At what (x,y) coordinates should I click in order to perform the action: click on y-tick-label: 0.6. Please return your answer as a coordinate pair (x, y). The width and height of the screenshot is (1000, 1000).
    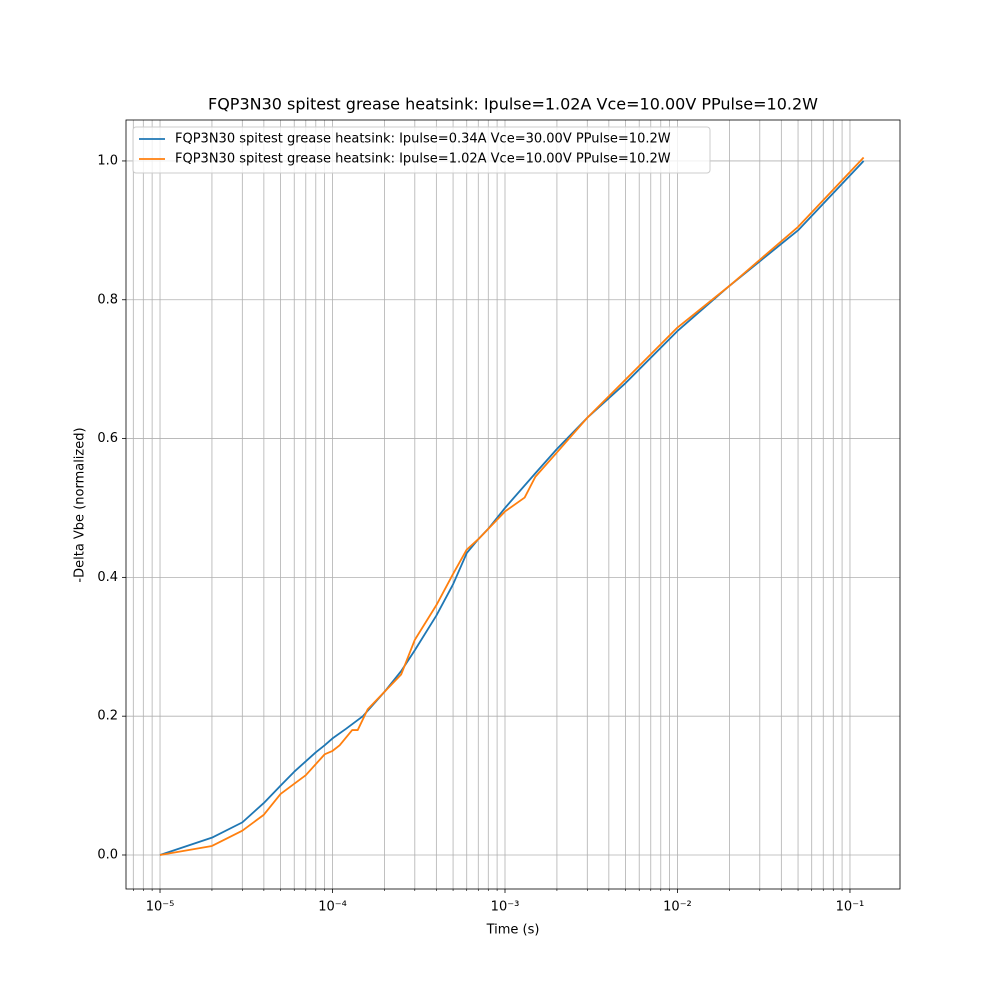
    Looking at the image, I should click on (107, 438).